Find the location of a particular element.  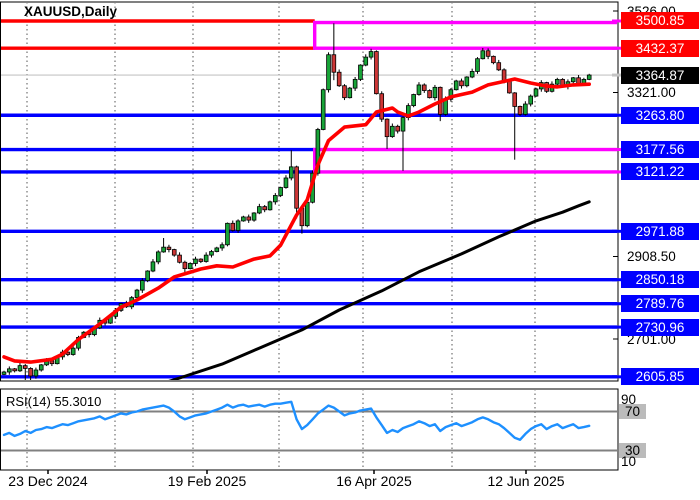

rsi-axis-badge: 30 is located at coordinates (632, 450).